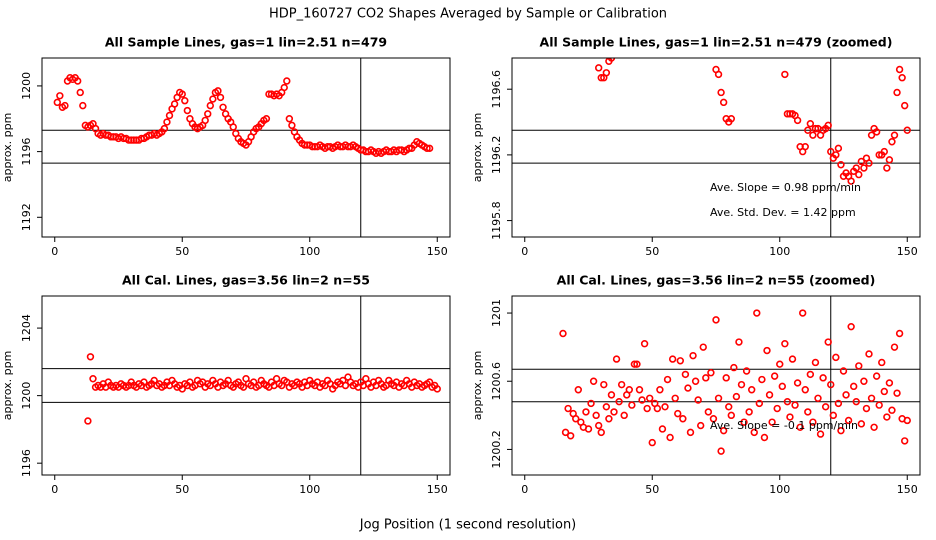 This screenshot has height=540, width=936. I want to click on y-tick-label: 1195.8, so click(496, 220).